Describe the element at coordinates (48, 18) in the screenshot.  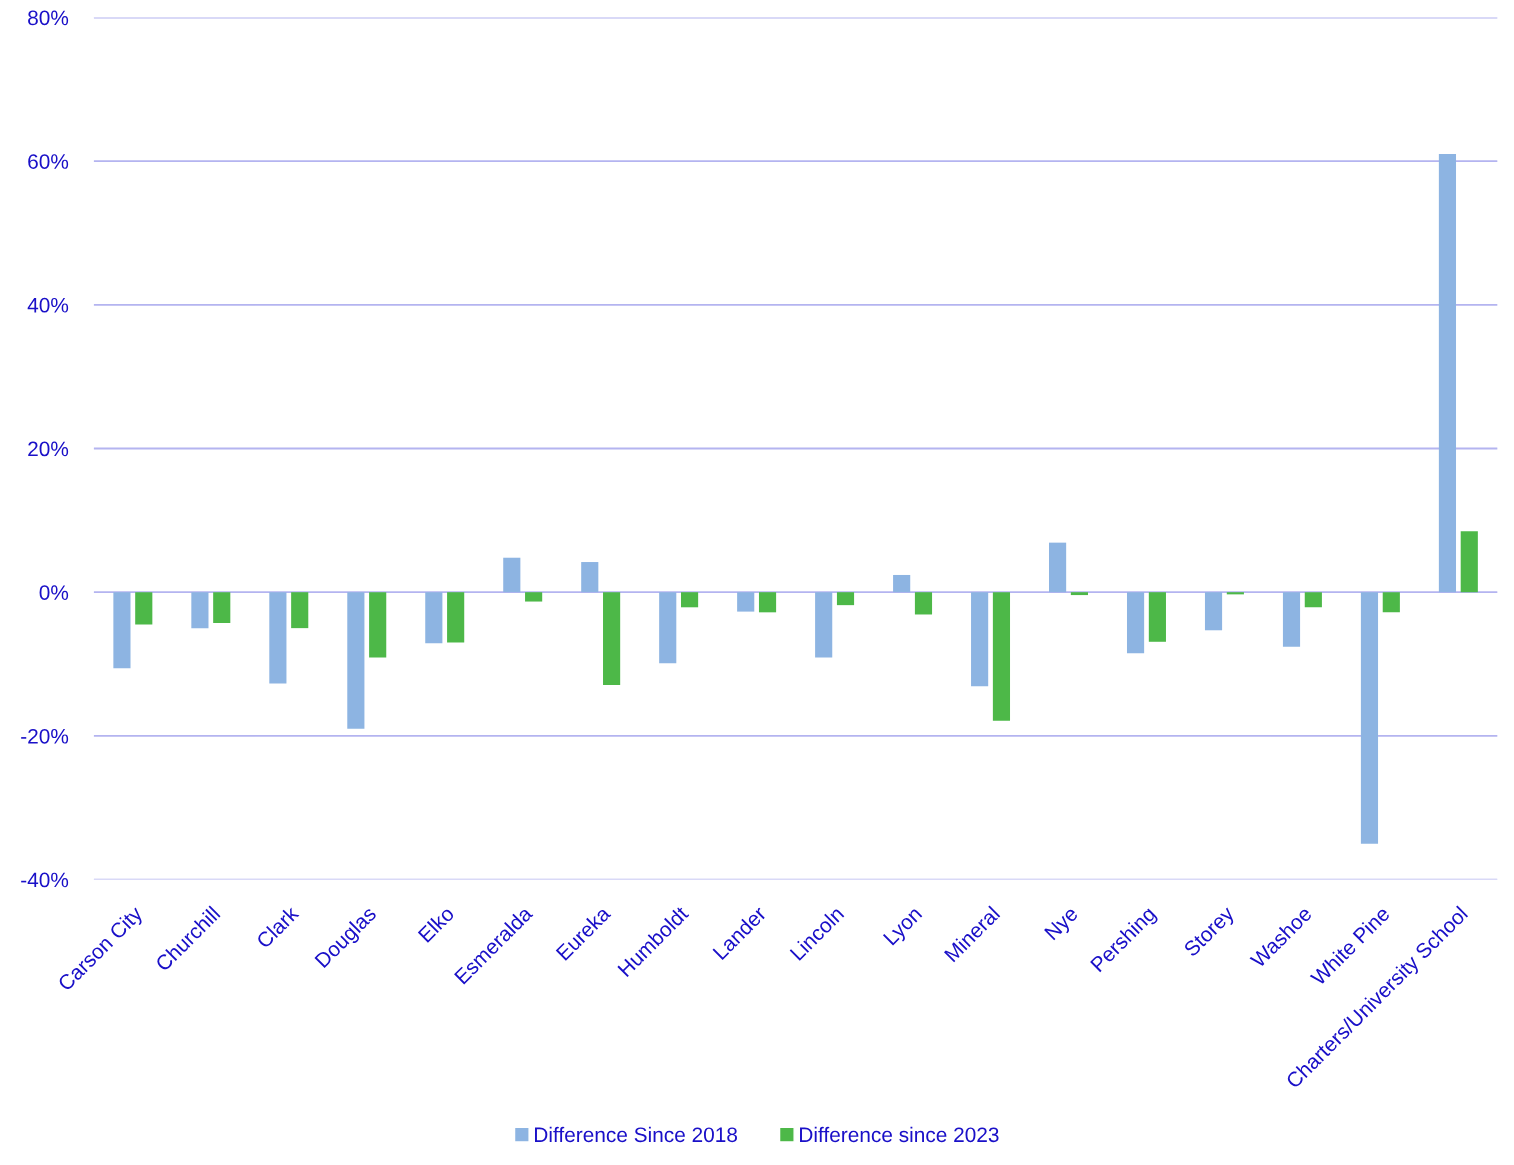
I see `y-tick-label: 80%` at that location.